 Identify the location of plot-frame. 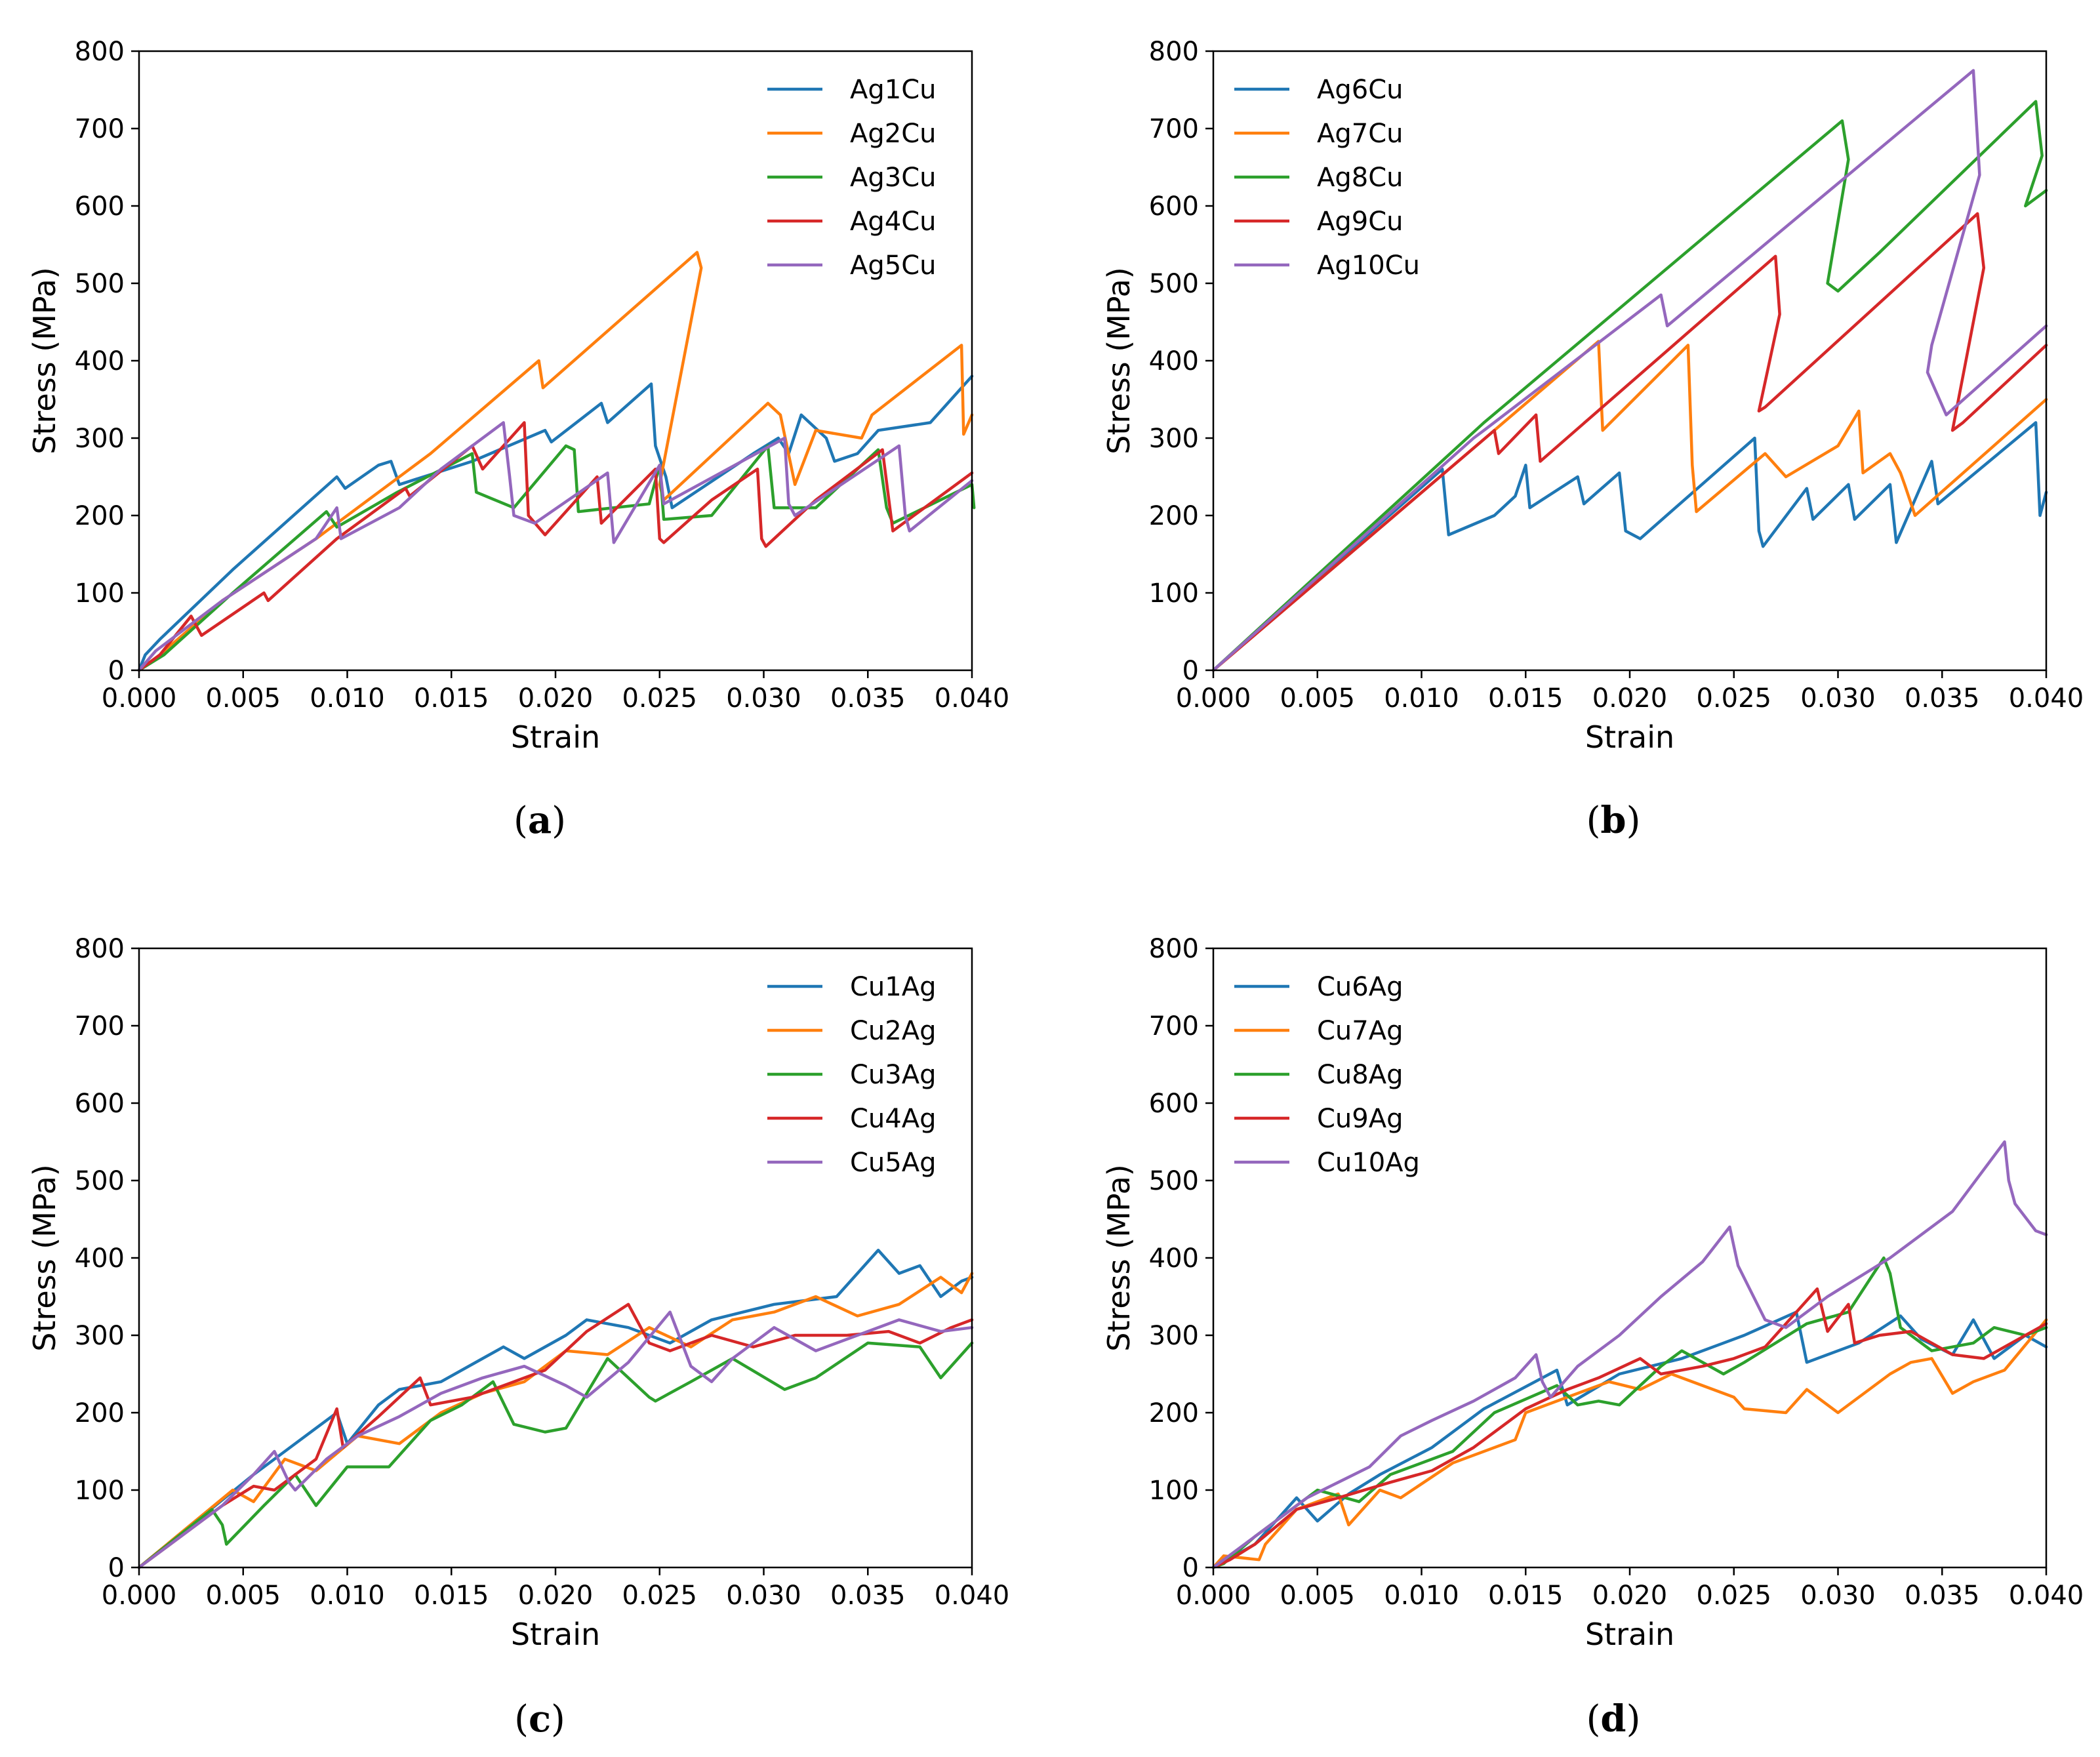
(555, 1258).